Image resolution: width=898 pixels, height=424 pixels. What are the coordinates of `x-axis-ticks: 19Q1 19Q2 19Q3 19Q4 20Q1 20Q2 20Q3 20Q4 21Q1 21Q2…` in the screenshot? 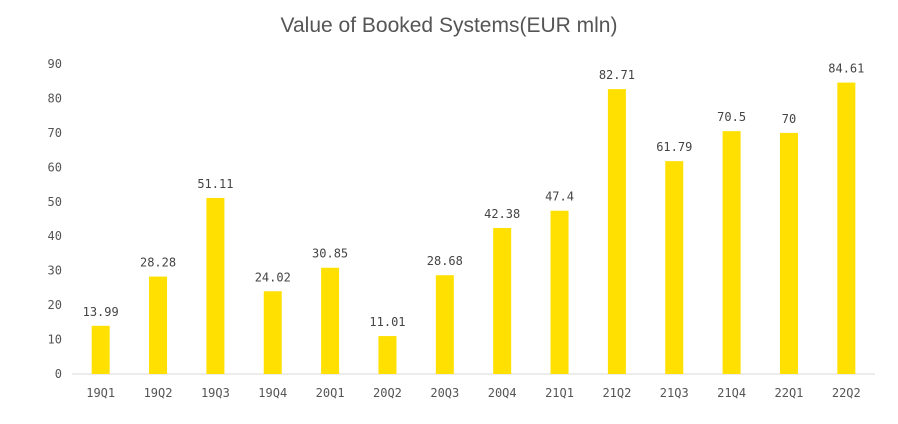 It's located at (473, 393).